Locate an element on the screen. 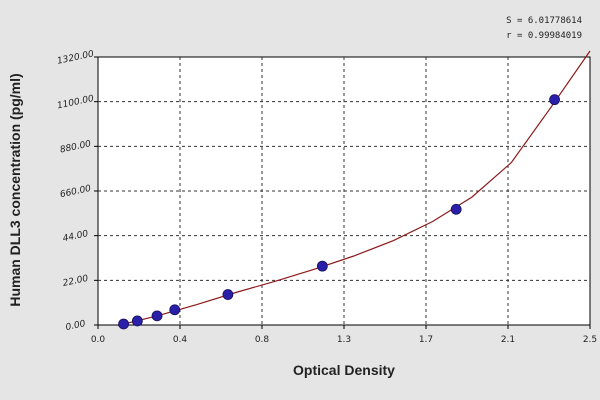 This screenshot has width=600, height=400. y-axis-title: Human DLL3 concentration (pg/ml) is located at coordinates (15, 189).